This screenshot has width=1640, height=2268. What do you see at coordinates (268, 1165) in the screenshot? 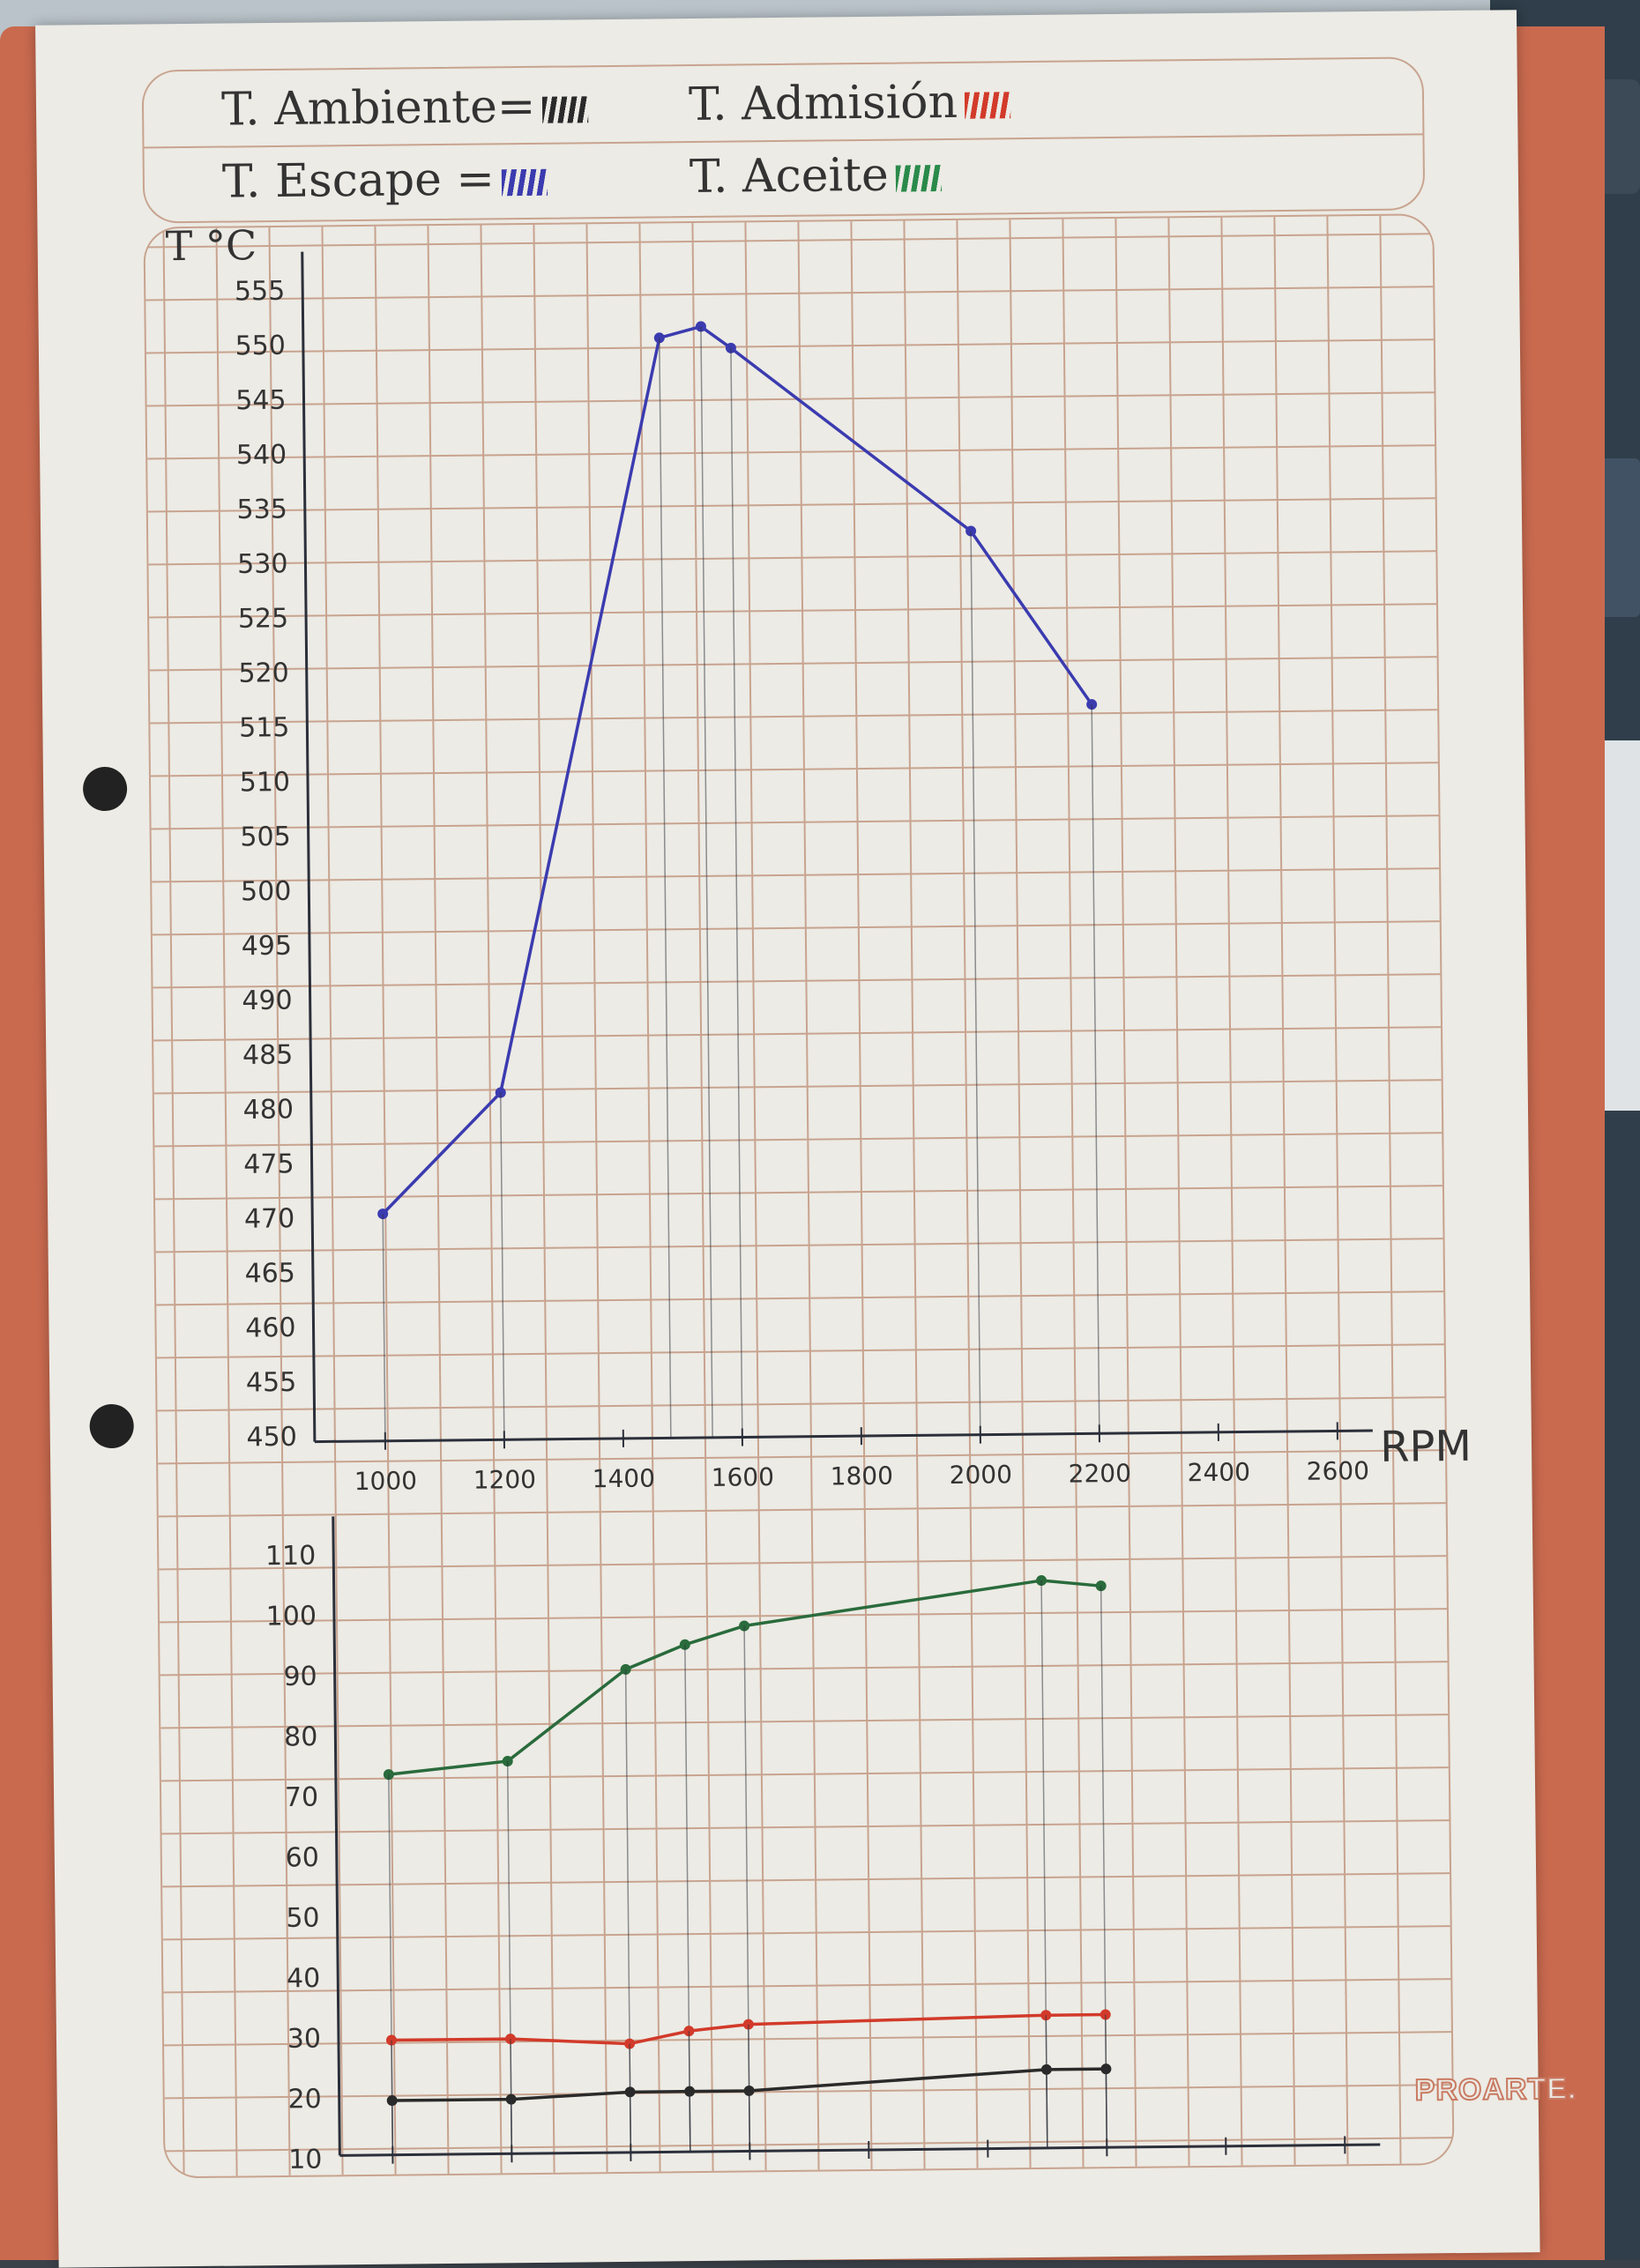
I see `y-tick-label: 475` at bounding box center [268, 1165].